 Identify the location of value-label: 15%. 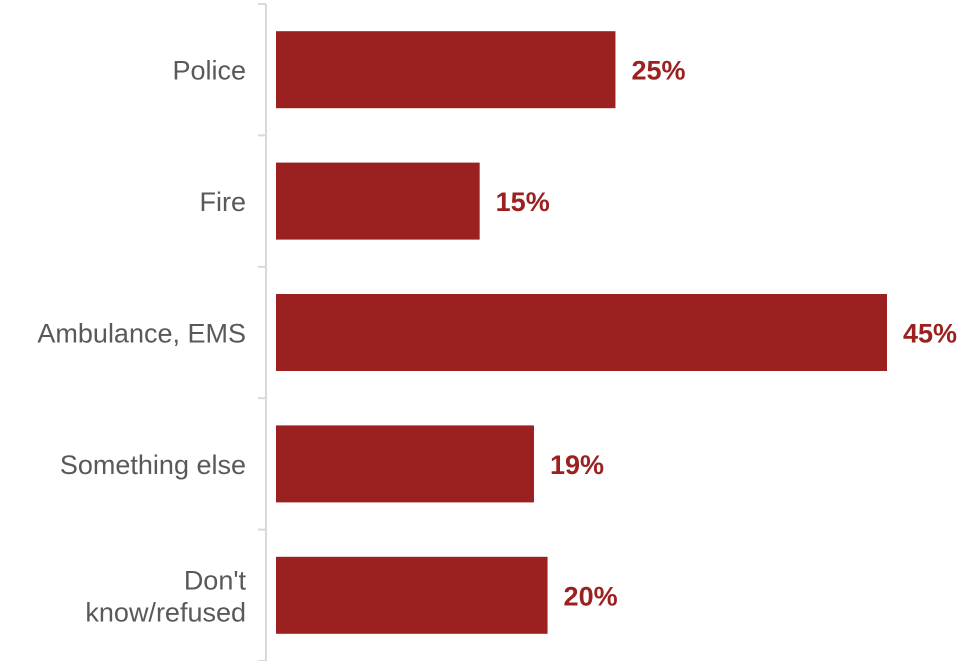
(523, 202).